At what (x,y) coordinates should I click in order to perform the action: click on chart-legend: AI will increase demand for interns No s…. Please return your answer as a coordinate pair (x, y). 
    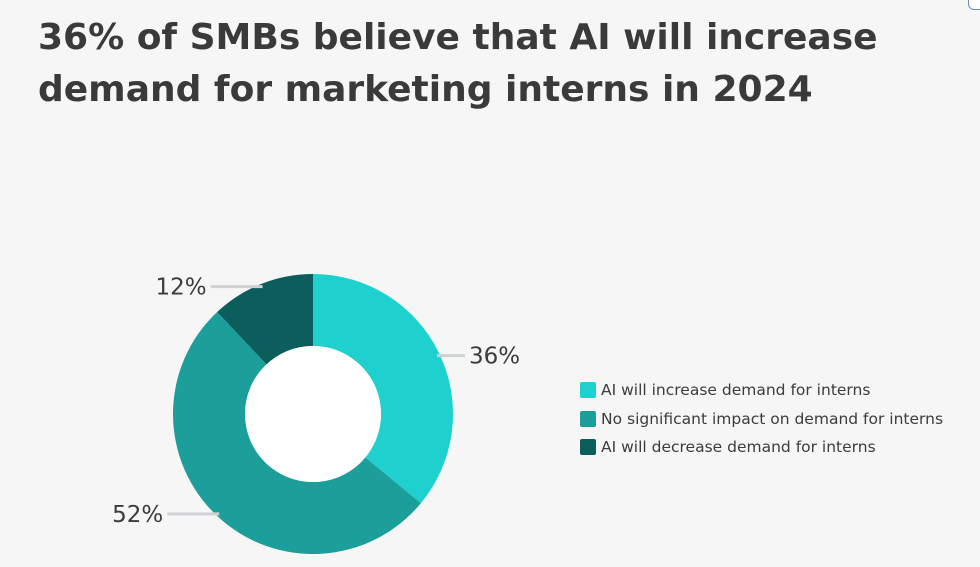
    Looking at the image, I should click on (761, 419).